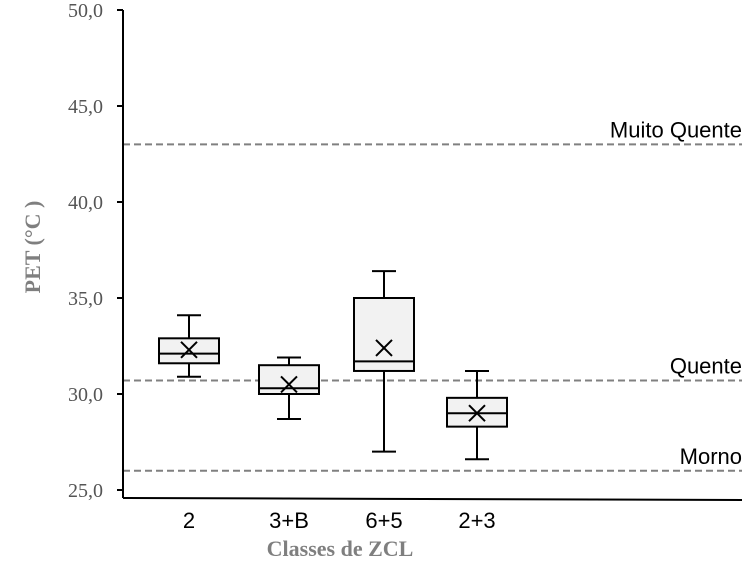 The image size is (750, 563). Describe the element at coordinates (85, 107) in the screenshot. I see `y-tick-label: 45,0` at that location.